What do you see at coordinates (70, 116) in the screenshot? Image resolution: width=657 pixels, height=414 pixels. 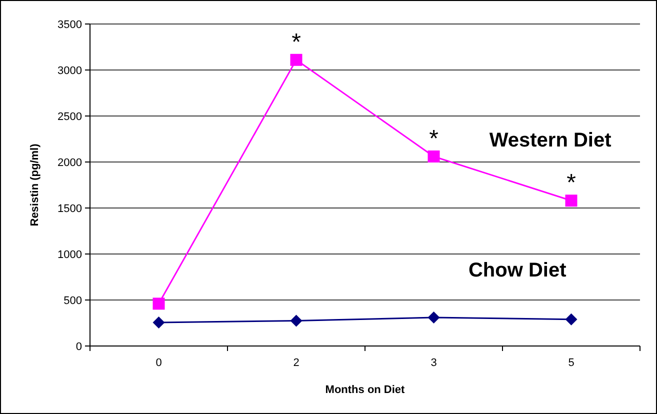 I see `y-tick-label: 2500` at bounding box center [70, 116].